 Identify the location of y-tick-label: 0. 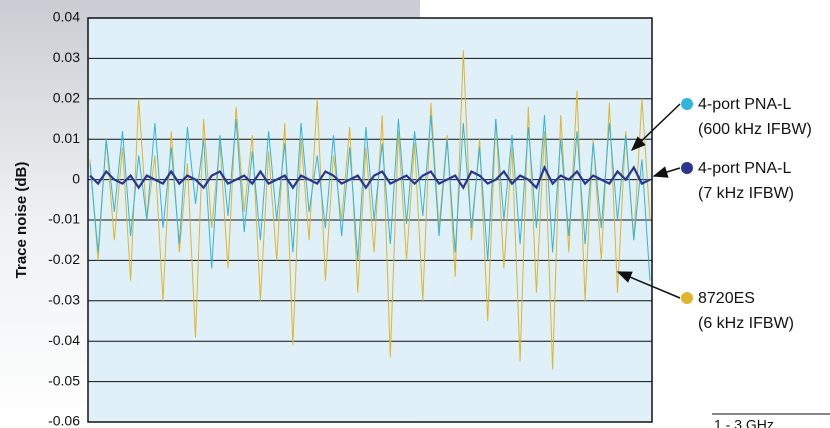
(76, 178).